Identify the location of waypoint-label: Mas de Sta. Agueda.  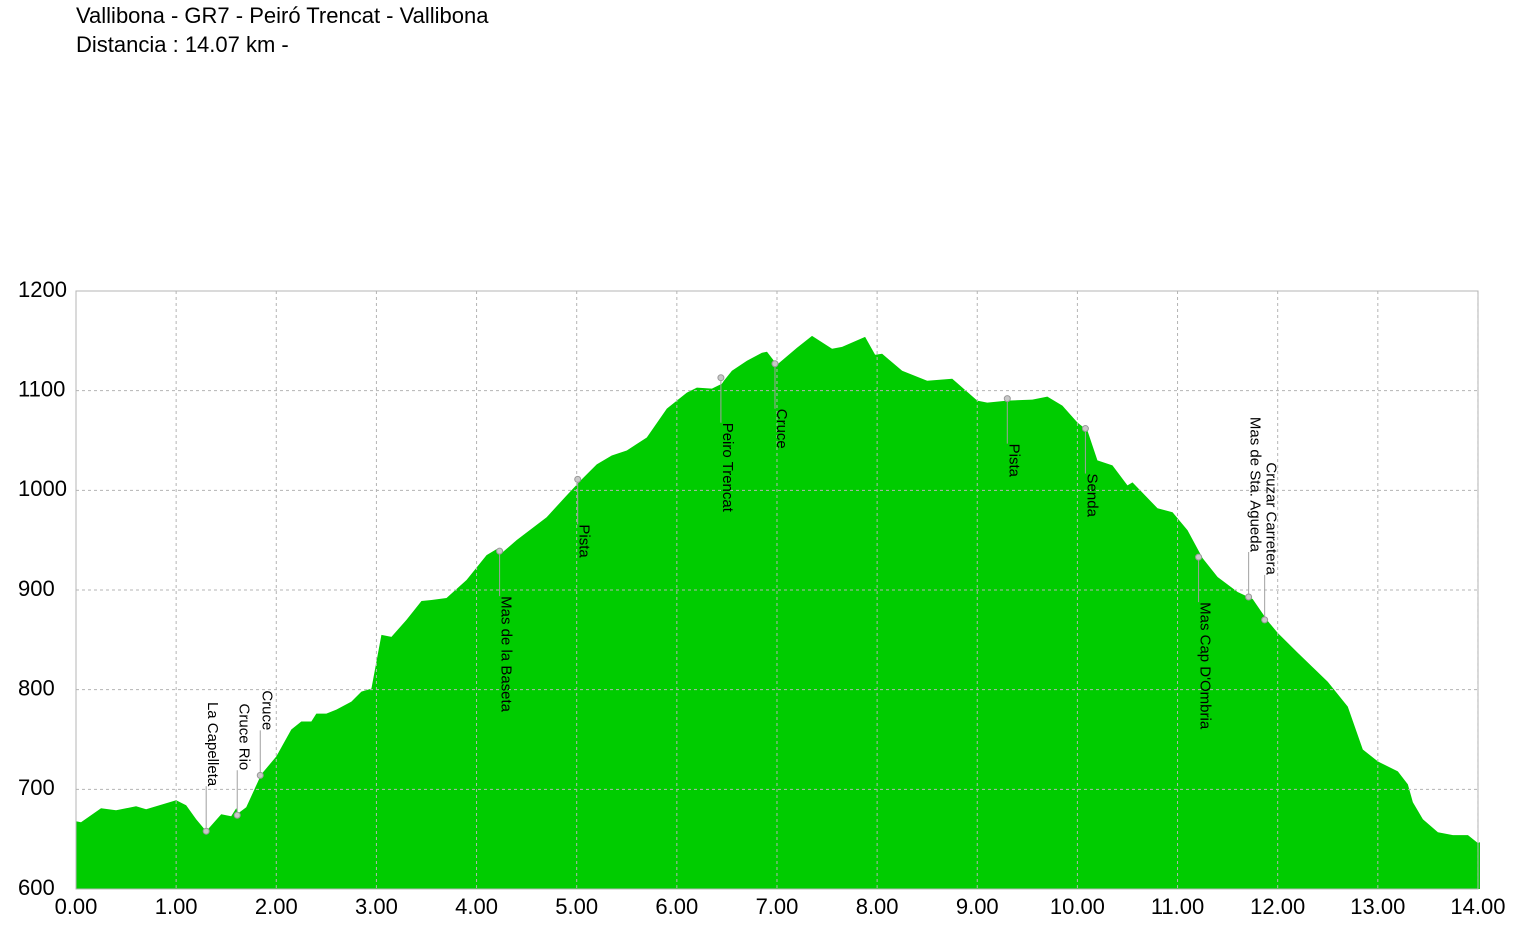
(1255, 485).